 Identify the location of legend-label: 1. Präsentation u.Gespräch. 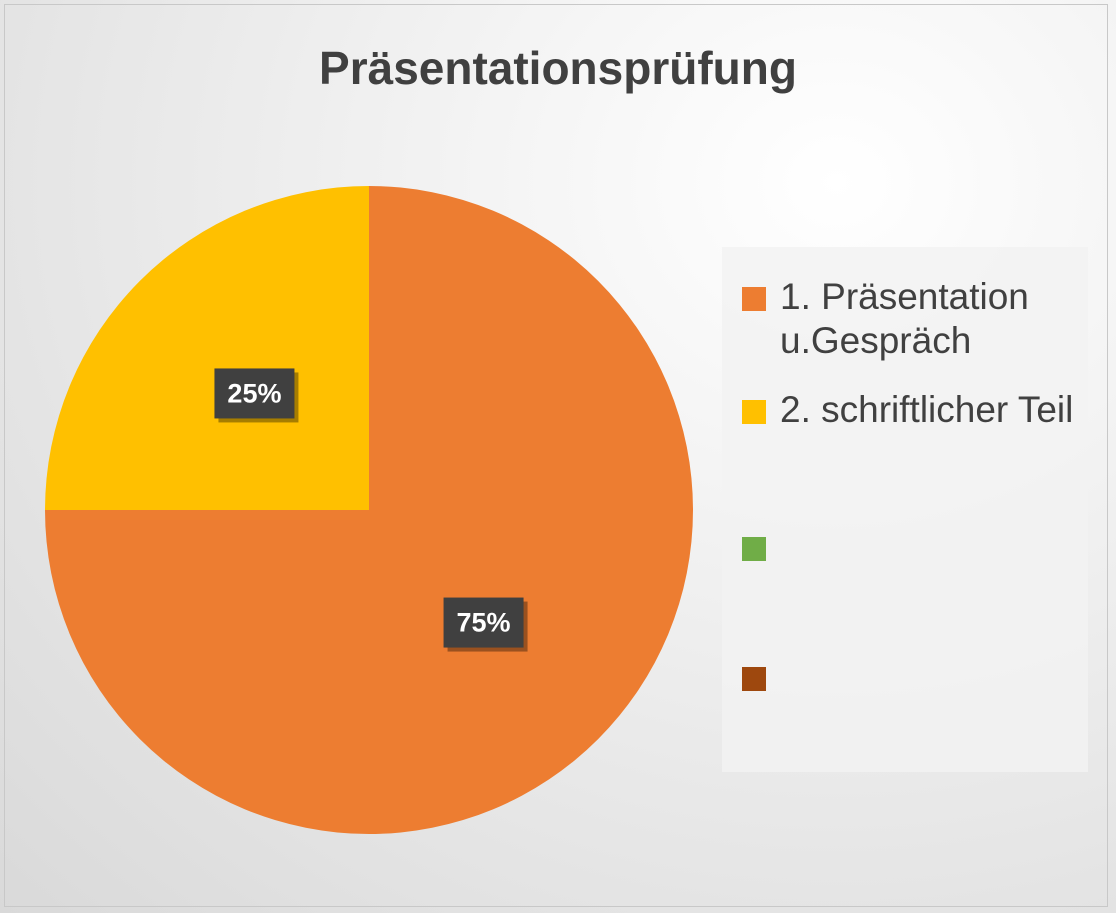
(904, 318).